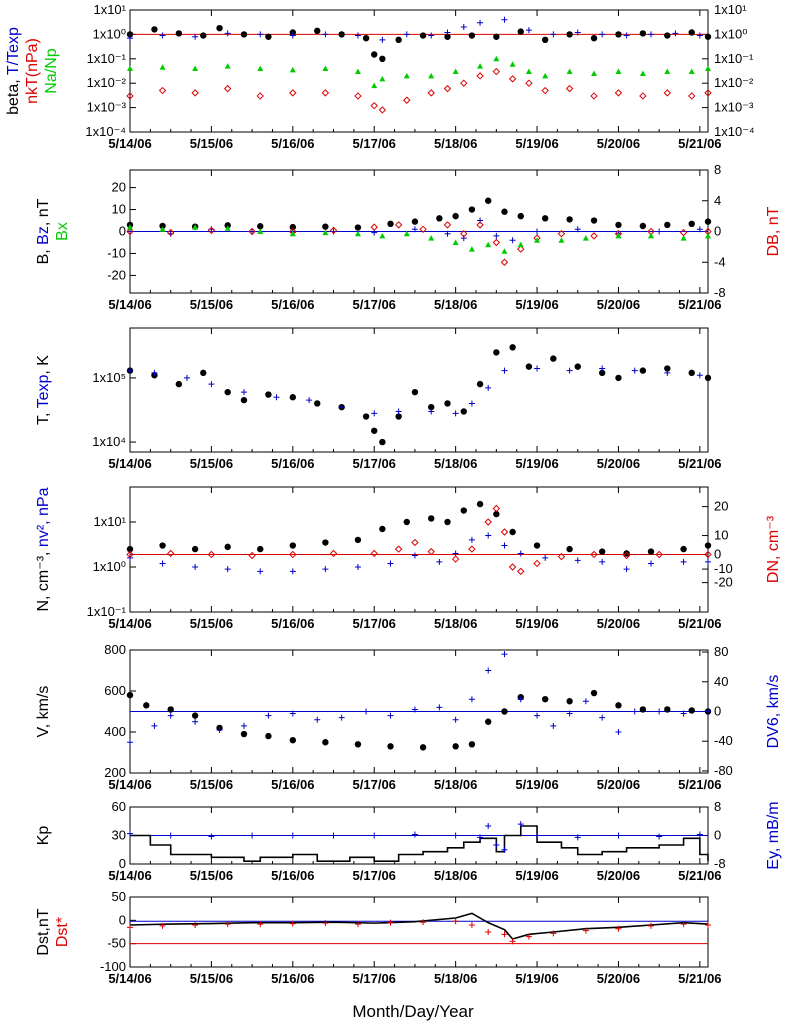 The width and height of the screenshot is (791, 1024). Describe the element at coordinates (618, 143) in the screenshot. I see `x-tick-label: 5/20/06` at that location.